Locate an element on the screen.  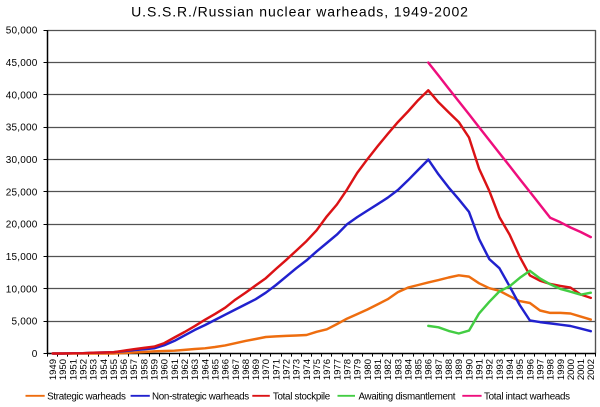
svg-text: 35,000 is located at coordinates (22, 128).